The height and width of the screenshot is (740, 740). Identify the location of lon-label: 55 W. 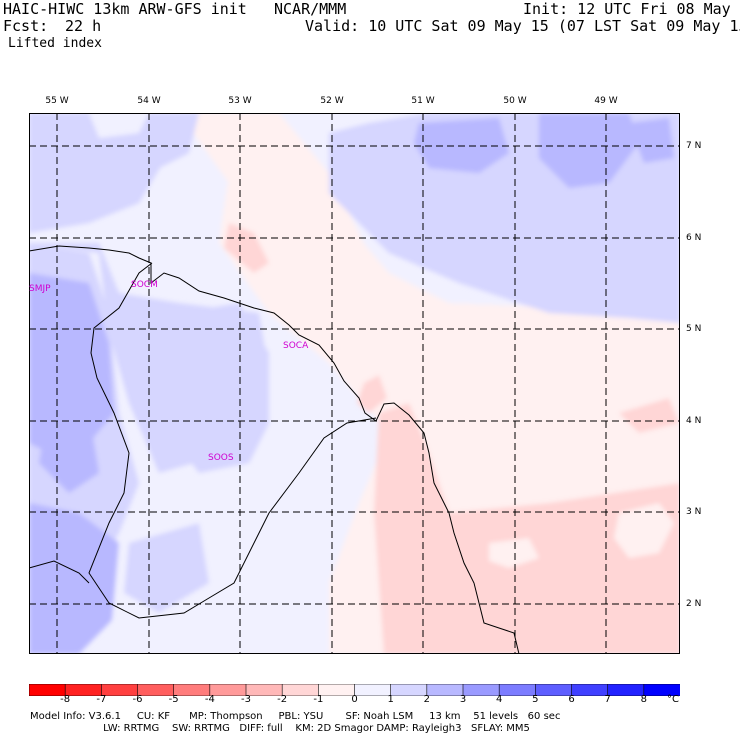
(57, 101).